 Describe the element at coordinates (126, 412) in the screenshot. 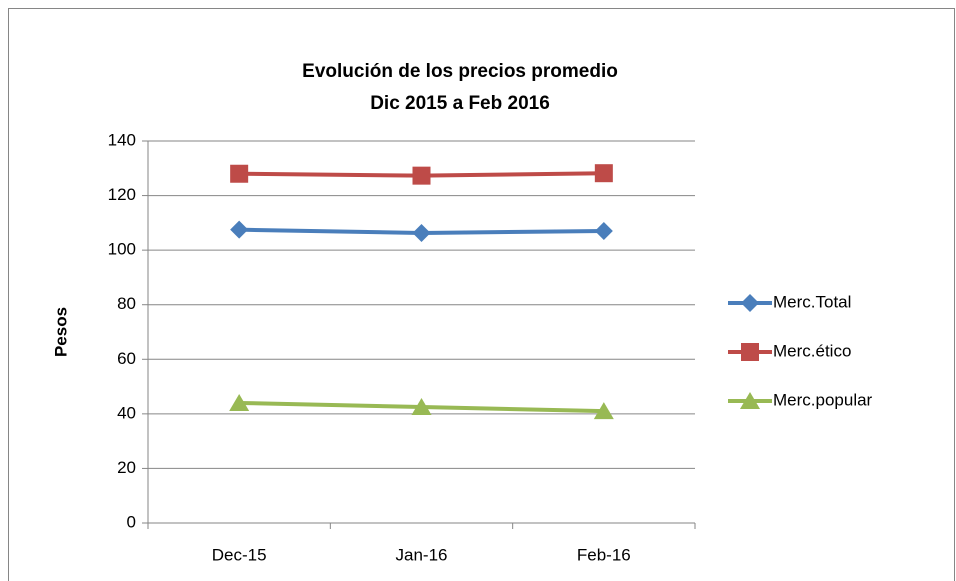

I see `y-tick-label: 40` at that location.